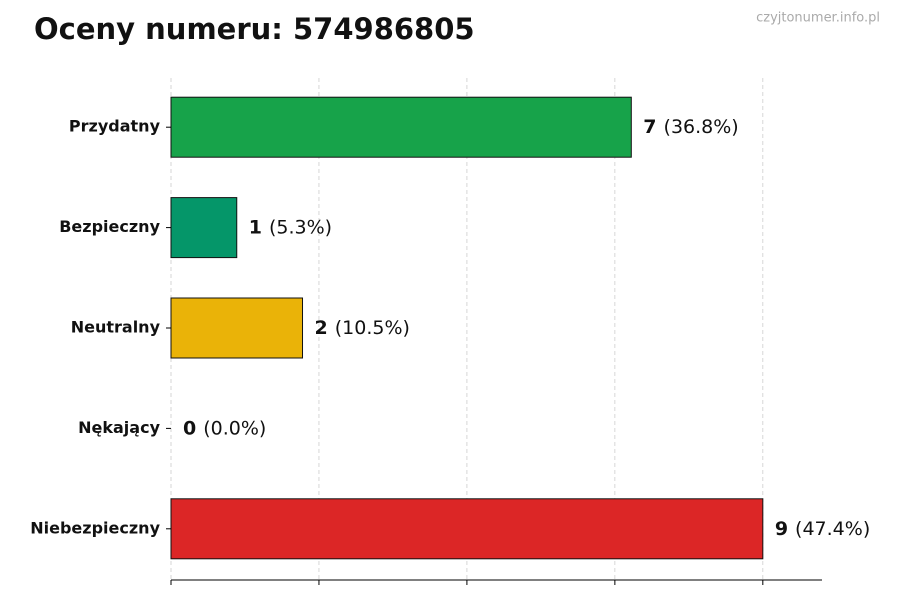 This screenshot has height=600, width=900. What do you see at coordinates (116, 327) in the screenshot?
I see `category-label: Neutralny` at bounding box center [116, 327].